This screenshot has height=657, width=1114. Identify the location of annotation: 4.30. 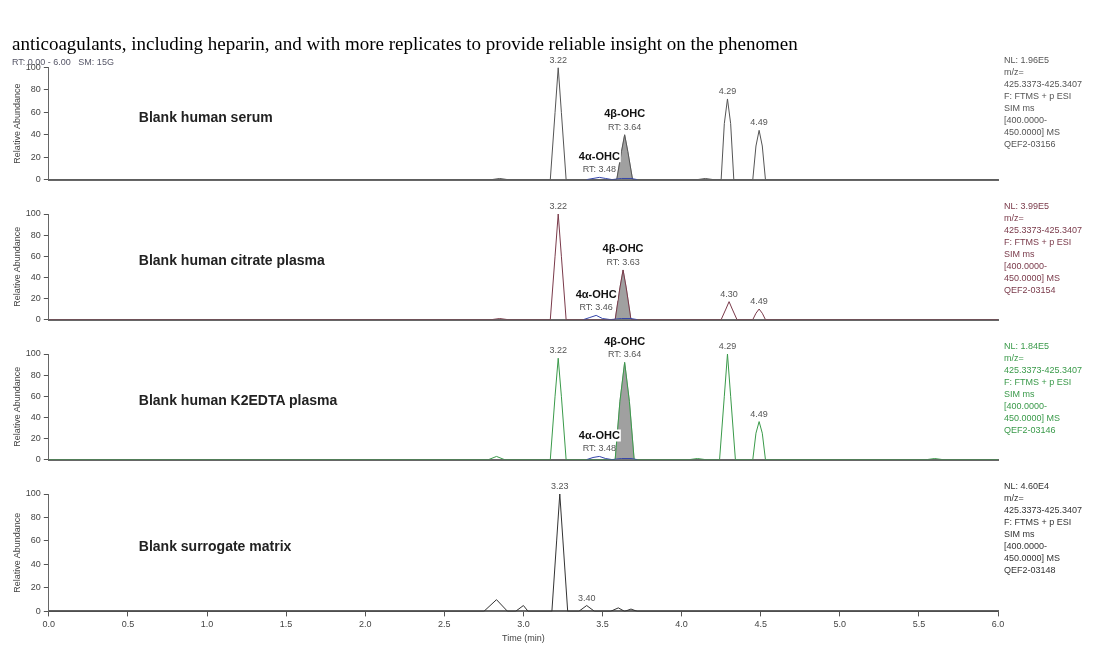
(729, 293).